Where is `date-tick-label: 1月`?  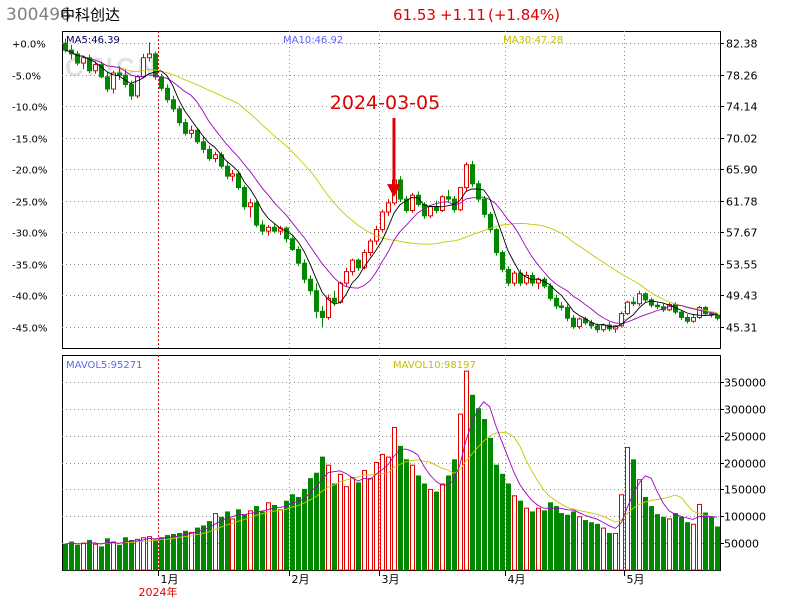
date-tick-label: 1月 is located at coordinates (170, 579).